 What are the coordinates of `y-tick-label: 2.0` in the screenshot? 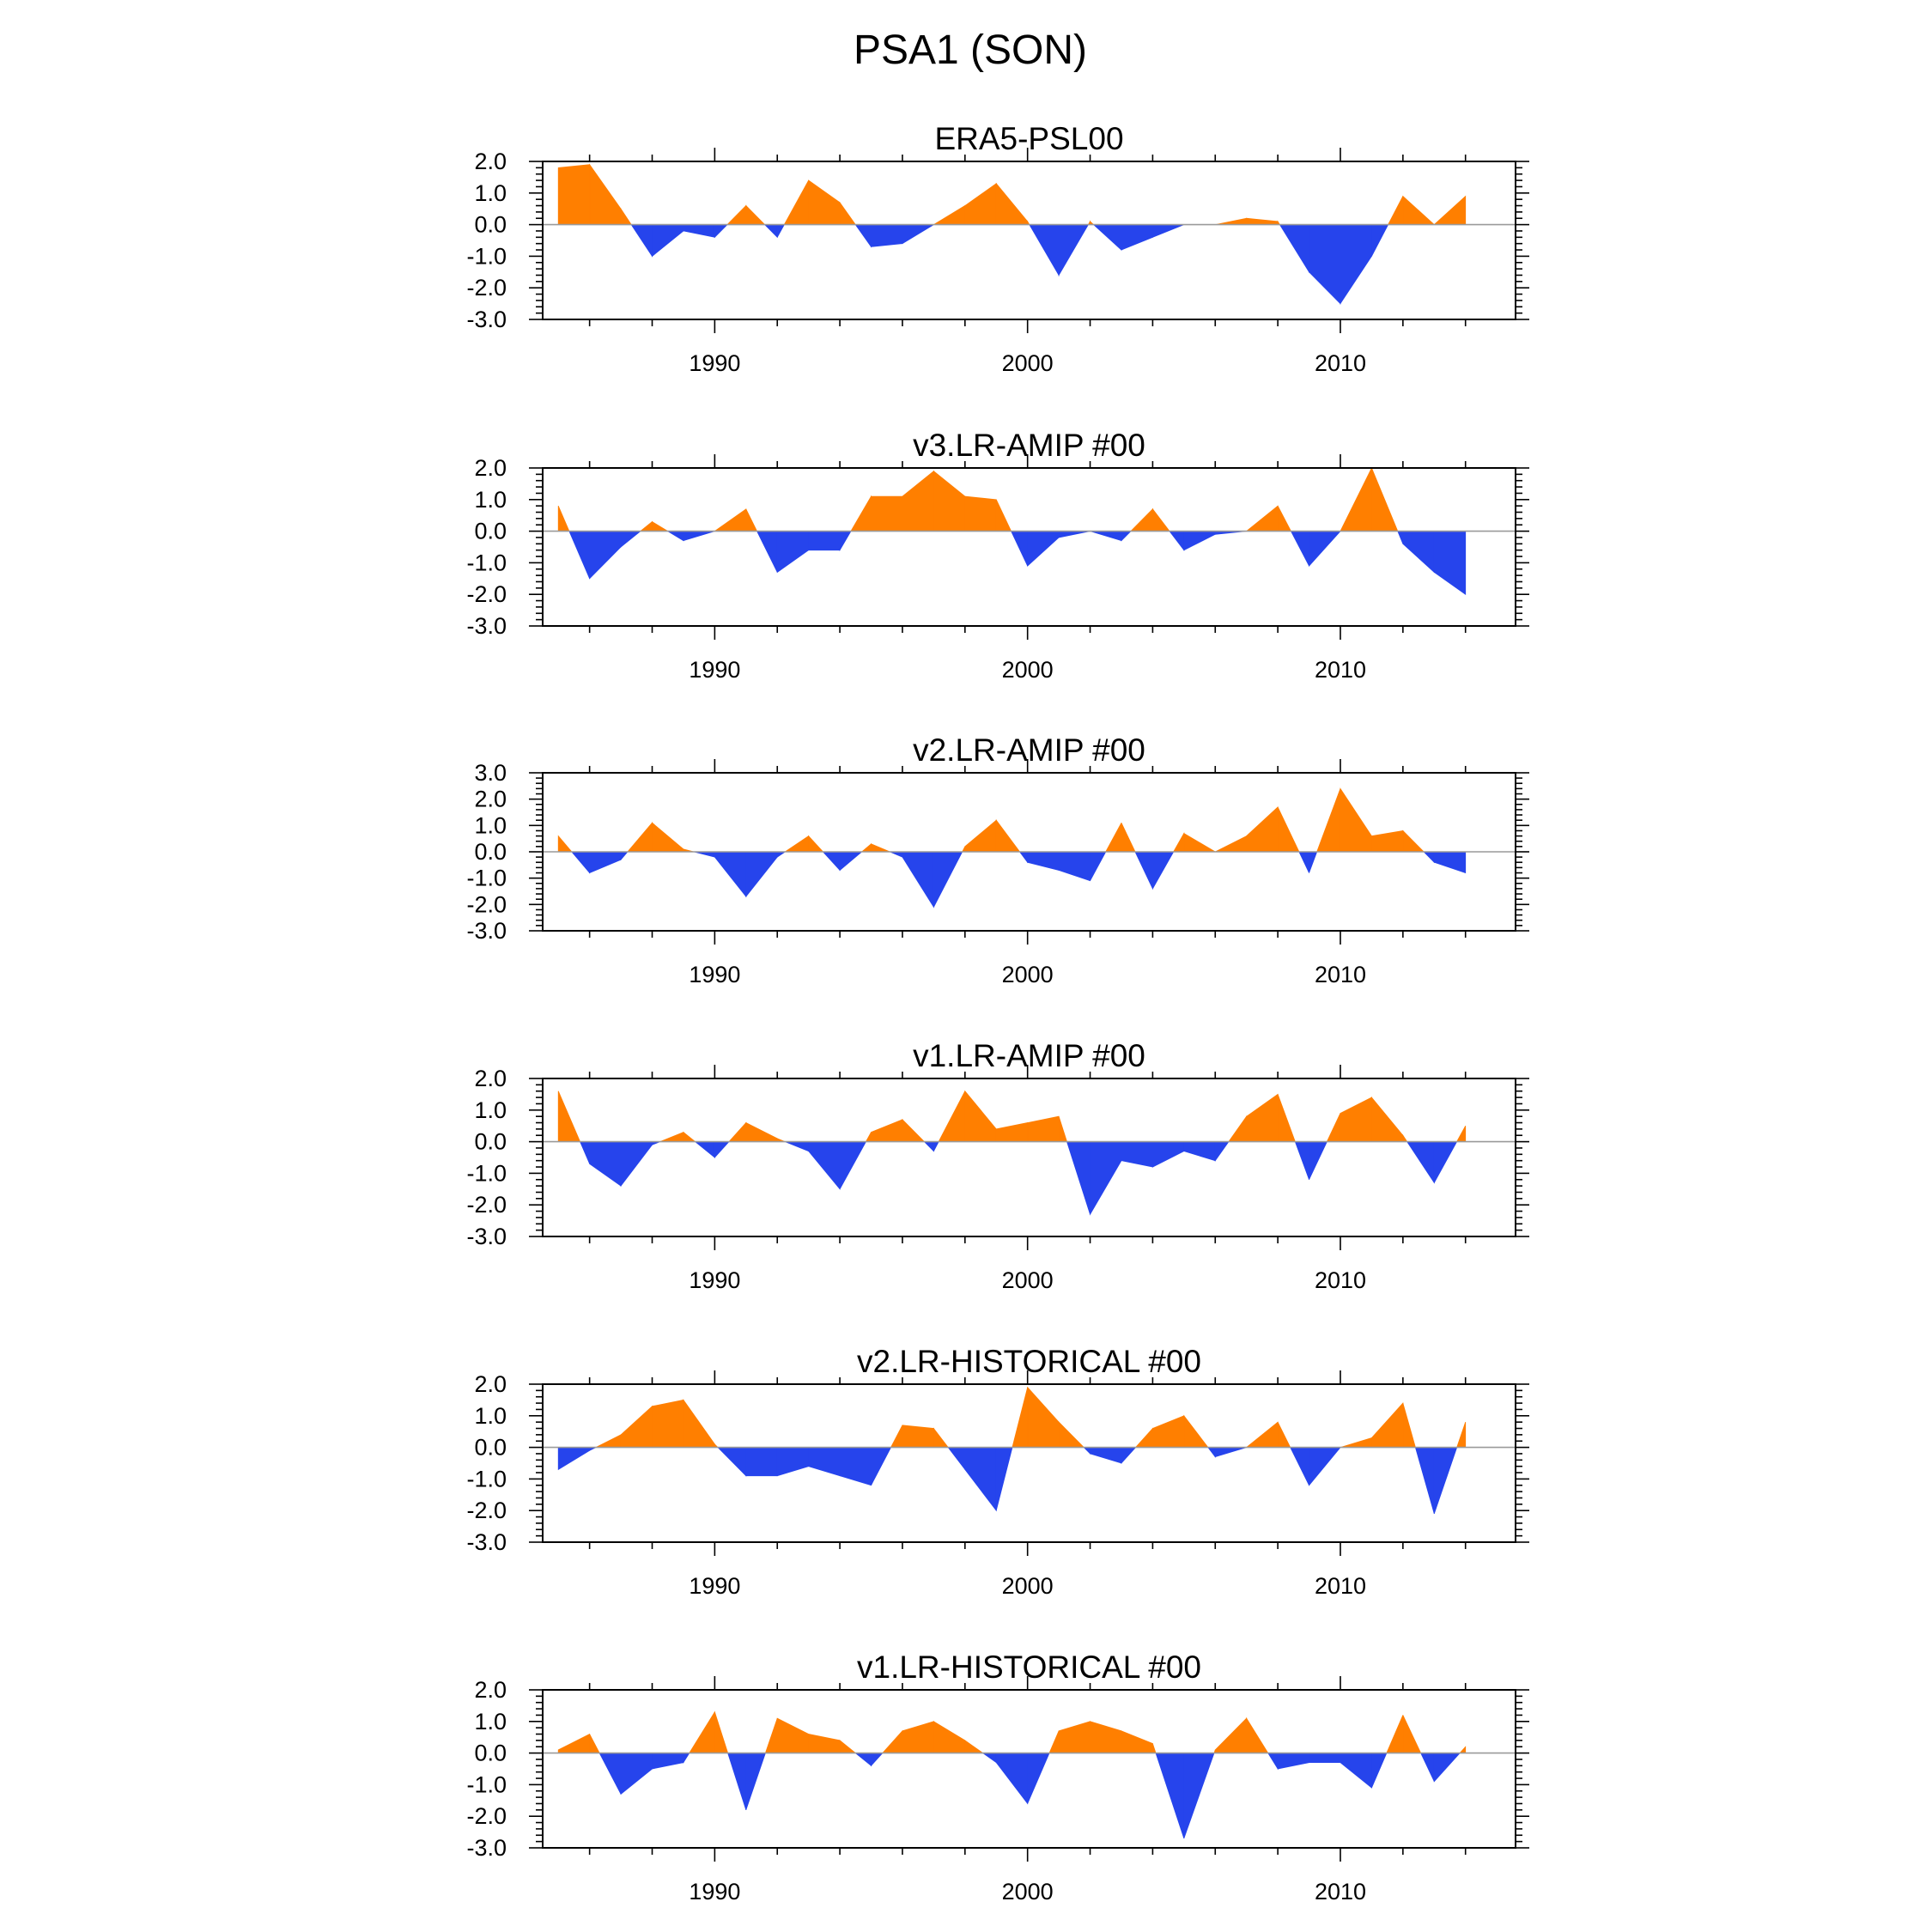 It's located at (490, 468).